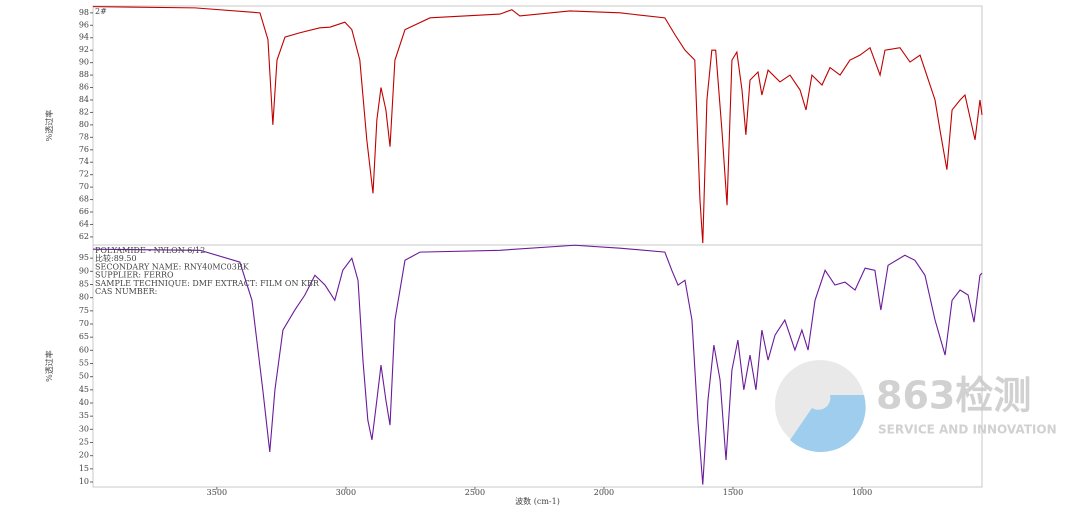 This screenshot has width=1076, height=508. I want to click on annotation: SECONDARY NAME: RNY40MC03BK, so click(172, 266).